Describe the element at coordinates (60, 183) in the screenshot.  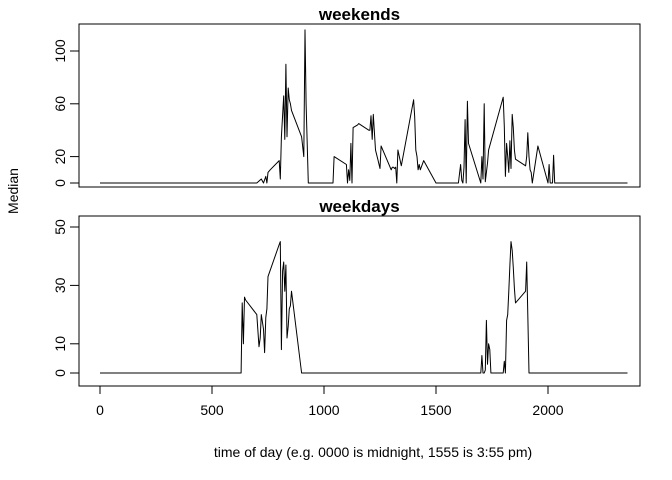
I see `weekends-y-tick-label: 0` at that location.